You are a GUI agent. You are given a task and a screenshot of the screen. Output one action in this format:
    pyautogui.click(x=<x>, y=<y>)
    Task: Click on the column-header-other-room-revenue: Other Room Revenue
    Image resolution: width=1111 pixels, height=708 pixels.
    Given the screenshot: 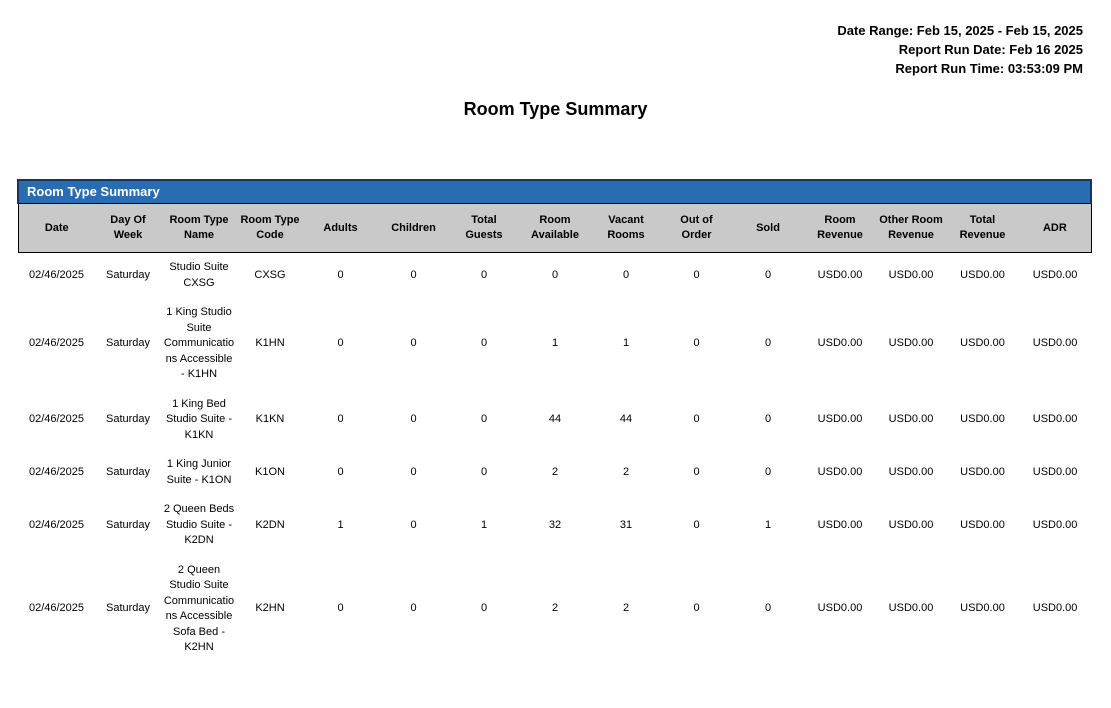 What is the action you would take?
    pyautogui.click(x=911, y=228)
    